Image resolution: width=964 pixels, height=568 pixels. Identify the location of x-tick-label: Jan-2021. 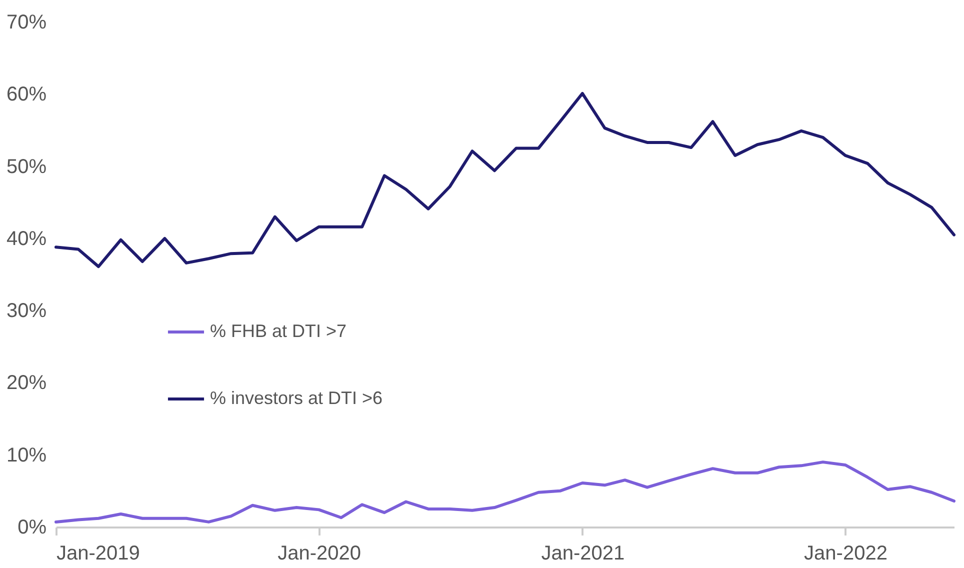
(583, 553).